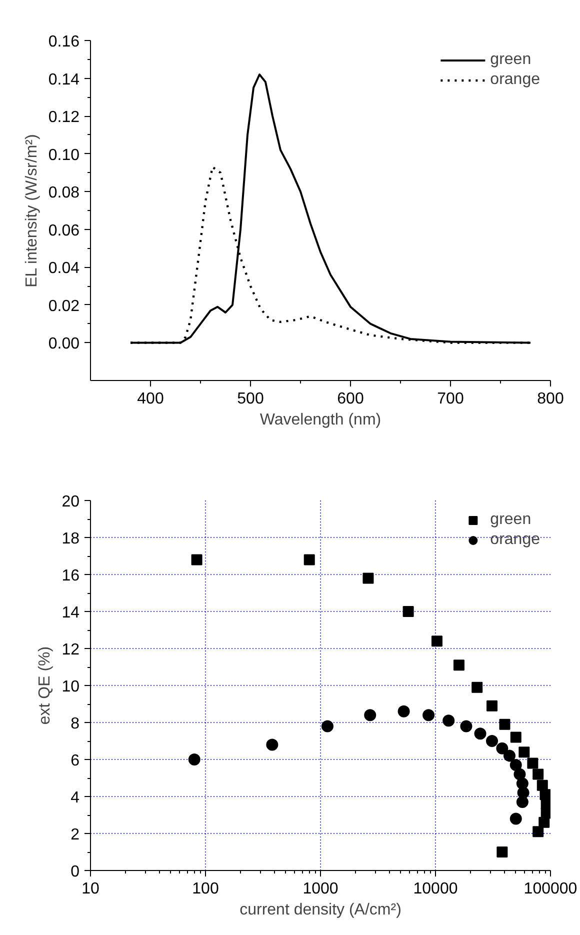 Image resolution: width=580 pixels, height=935 pixels. I want to click on y-tick-label: 0.08, so click(64, 193).